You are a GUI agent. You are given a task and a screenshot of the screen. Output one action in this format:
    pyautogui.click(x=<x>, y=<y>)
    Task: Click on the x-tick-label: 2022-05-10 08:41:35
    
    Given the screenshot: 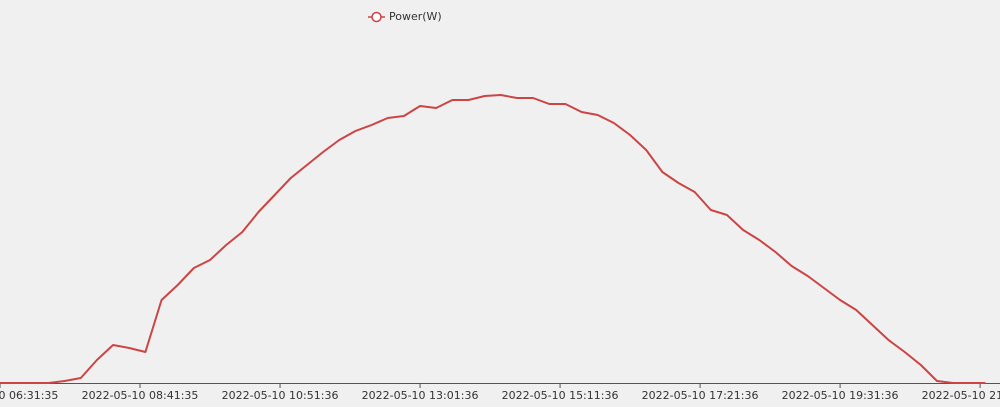 What is the action you would take?
    pyautogui.click(x=140, y=395)
    